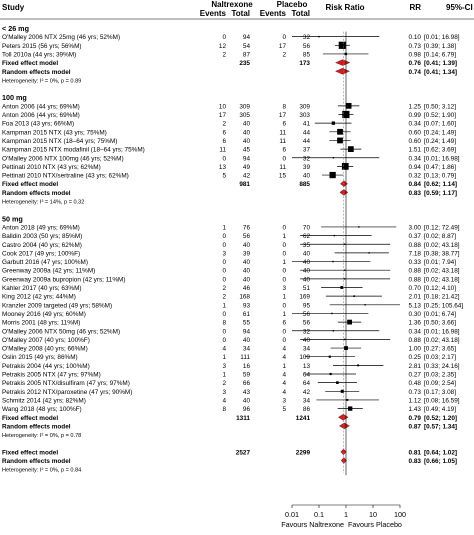 Image resolution: width=474 pixels, height=535 pixels. What do you see at coordinates (13, 7) in the screenshot?
I see `header-study: Study` at bounding box center [13, 7].